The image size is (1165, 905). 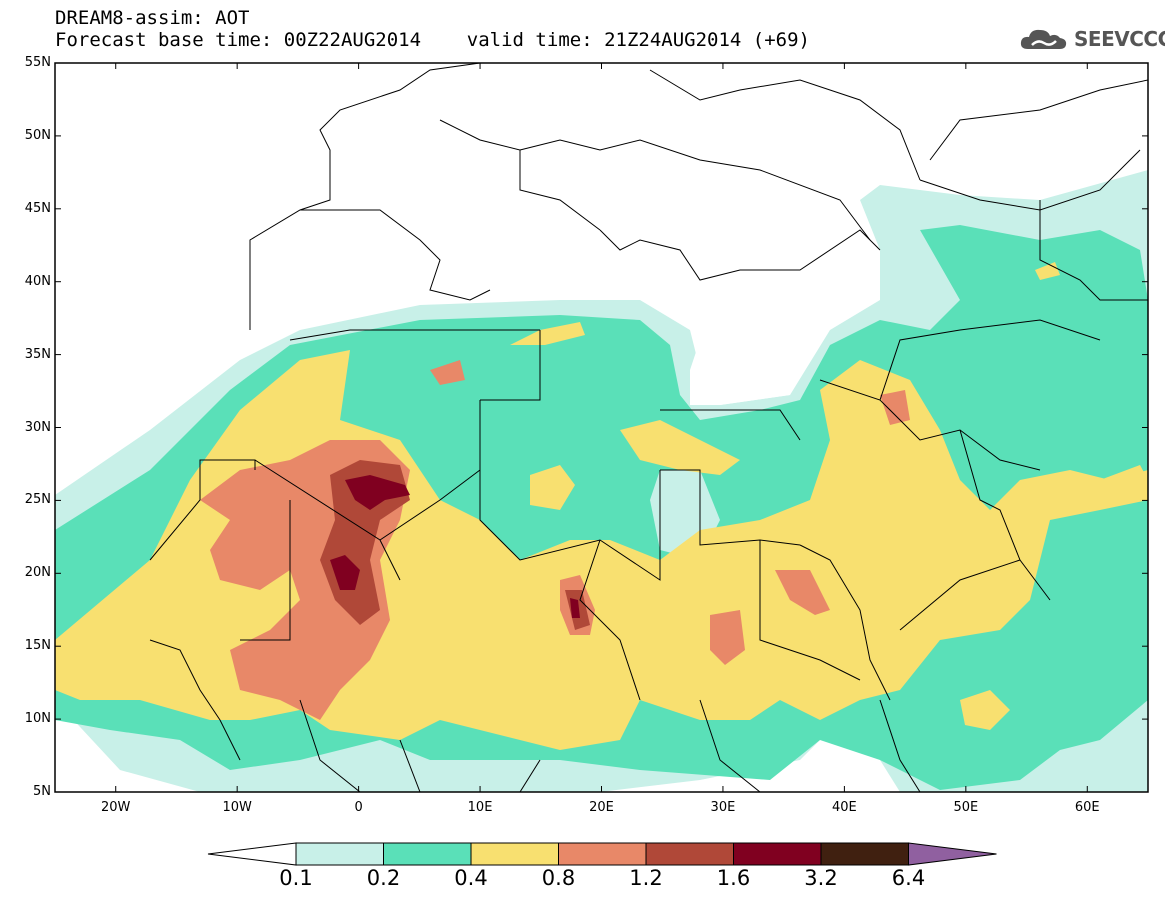 What do you see at coordinates (646, 878) in the screenshot?
I see `colorbar-label: 1.2` at bounding box center [646, 878].